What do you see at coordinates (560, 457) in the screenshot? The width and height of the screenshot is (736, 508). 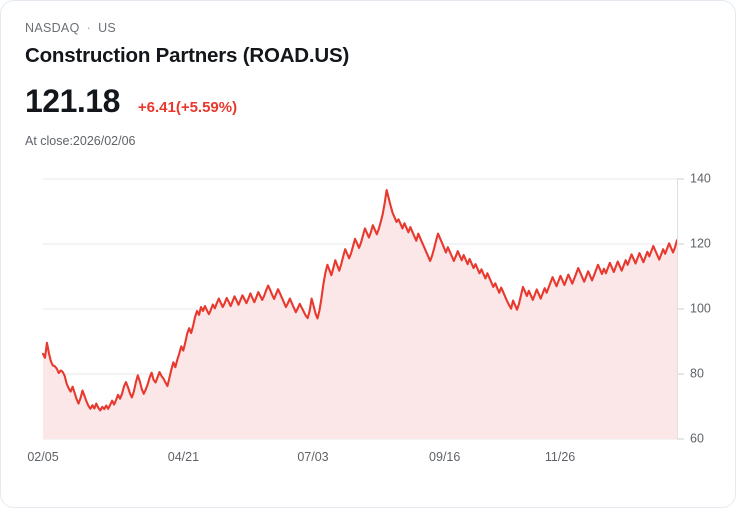 I see `x-tick-label: 11/26` at bounding box center [560, 457].